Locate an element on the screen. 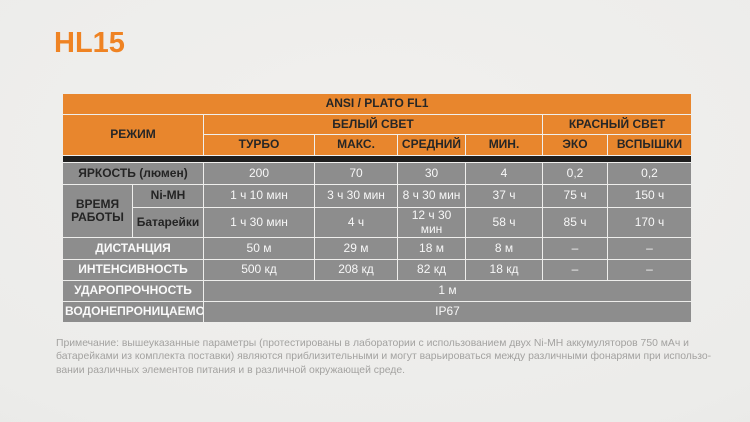  red-light-header-cell: КРАСНЫЙ СВЕТ is located at coordinates (617, 124).